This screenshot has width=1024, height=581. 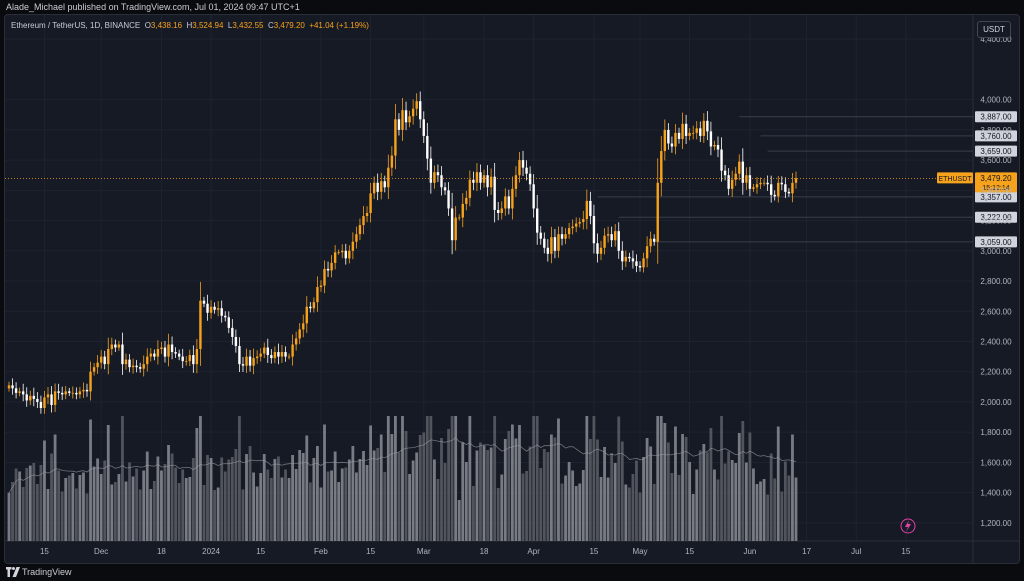 What do you see at coordinates (996, 197) in the screenshot?
I see `level-label: 3,357.00` at bounding box center [996, 197].